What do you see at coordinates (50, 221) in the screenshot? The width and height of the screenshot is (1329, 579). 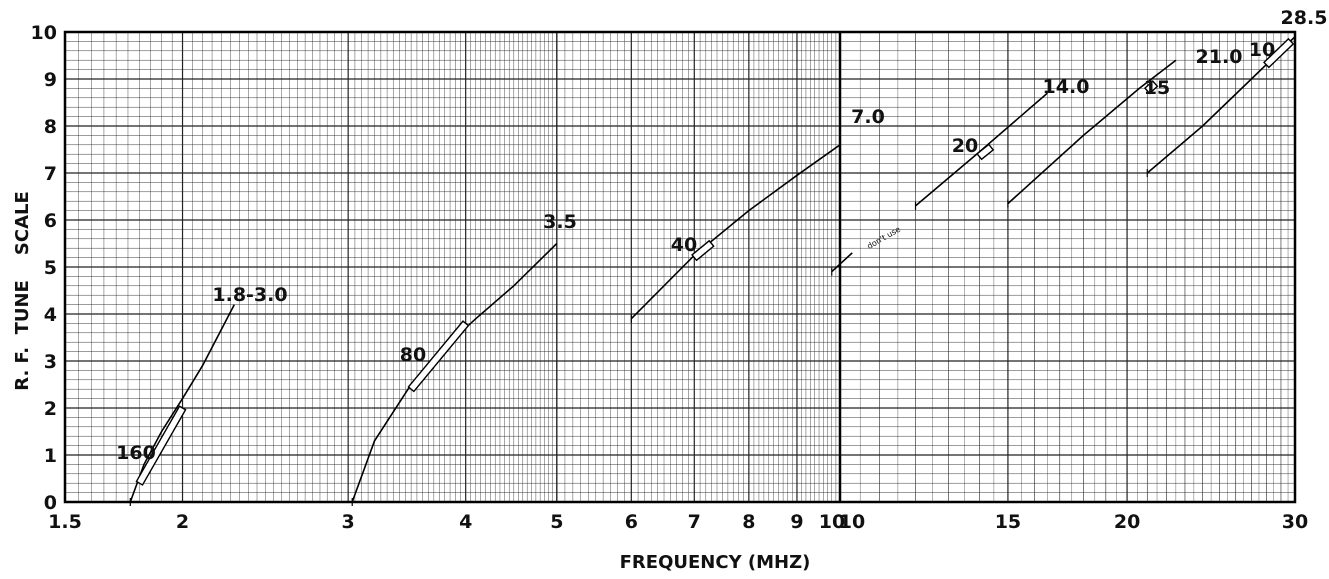 I see `y-tick-label: 6` at bounding box center [50, 221].